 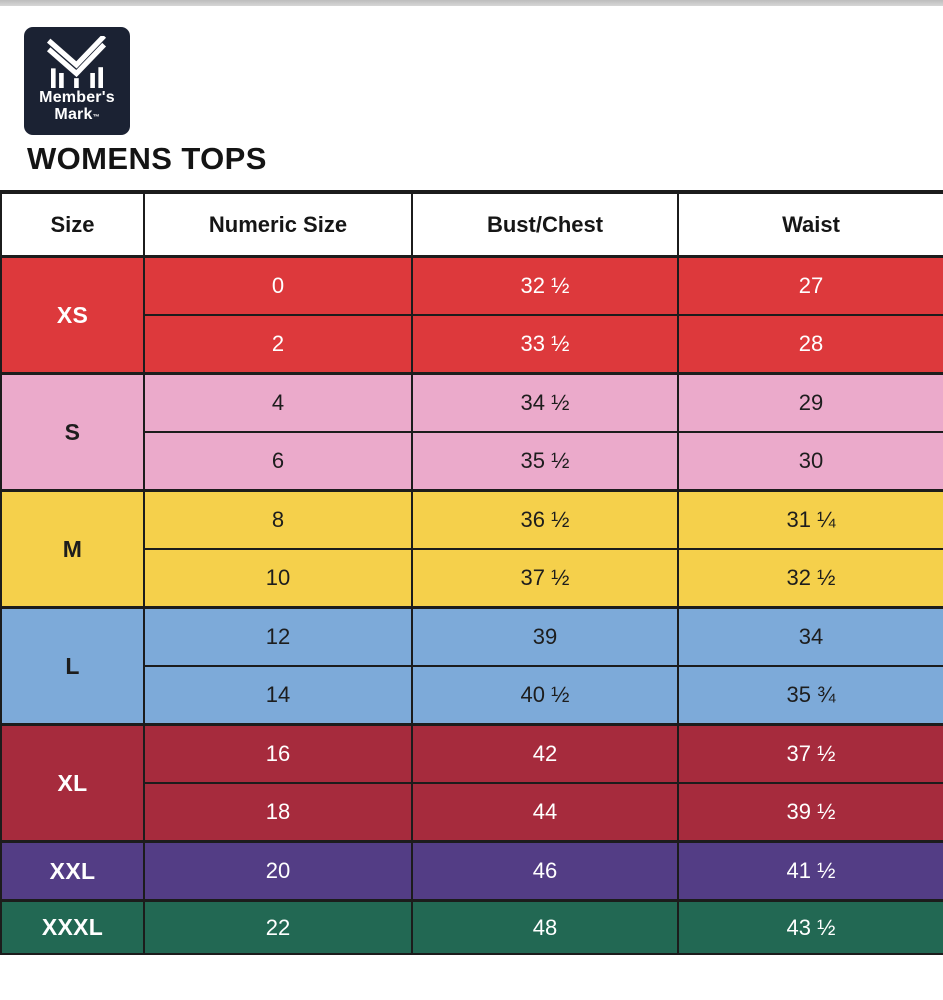 What do you see at coordinates (545, 927) in the screenshot?
I see `bust-chest-cell: 48` at bounding box center [545, 927].